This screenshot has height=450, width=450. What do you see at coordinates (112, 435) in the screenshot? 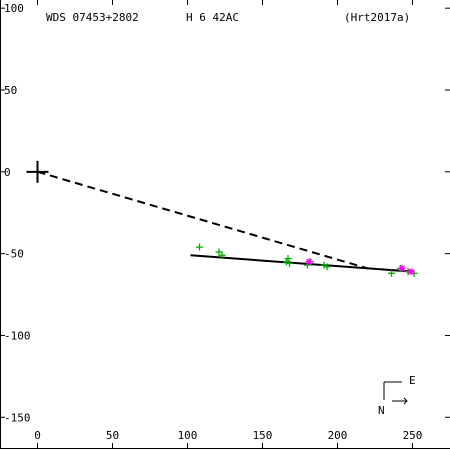
I see `x-tick-label: 50` at bounding box center [112, 435].